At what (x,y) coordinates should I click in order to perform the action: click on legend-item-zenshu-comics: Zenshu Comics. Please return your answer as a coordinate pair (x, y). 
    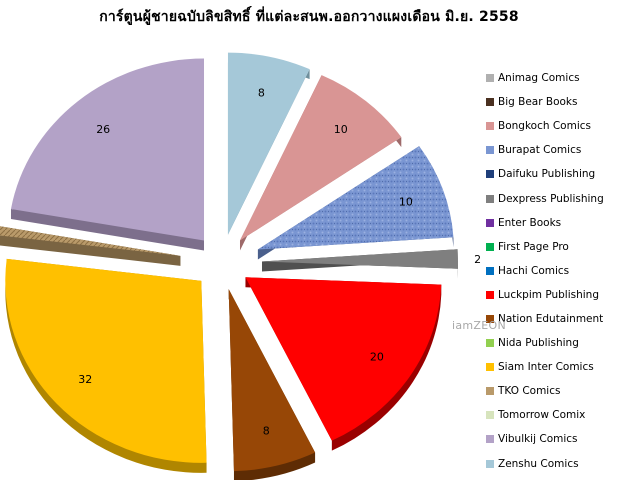
    Looking at the image, I should click on (552, 464).